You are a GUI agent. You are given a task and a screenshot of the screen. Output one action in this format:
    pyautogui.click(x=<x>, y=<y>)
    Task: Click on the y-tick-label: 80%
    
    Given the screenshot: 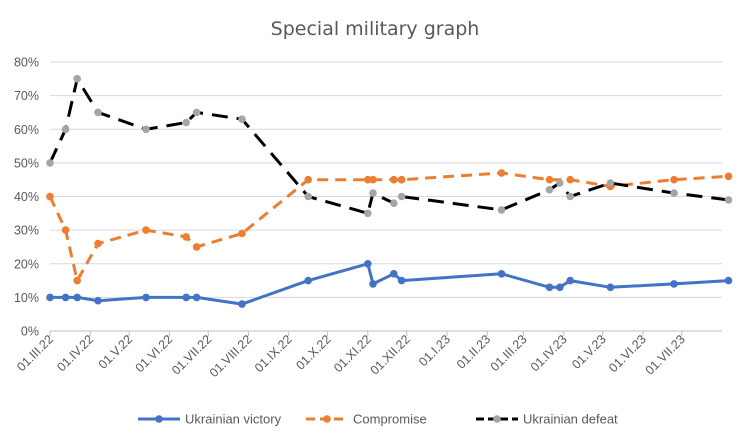 What is the action you would take?
    pyautogui.click(x=26, y=63)
    